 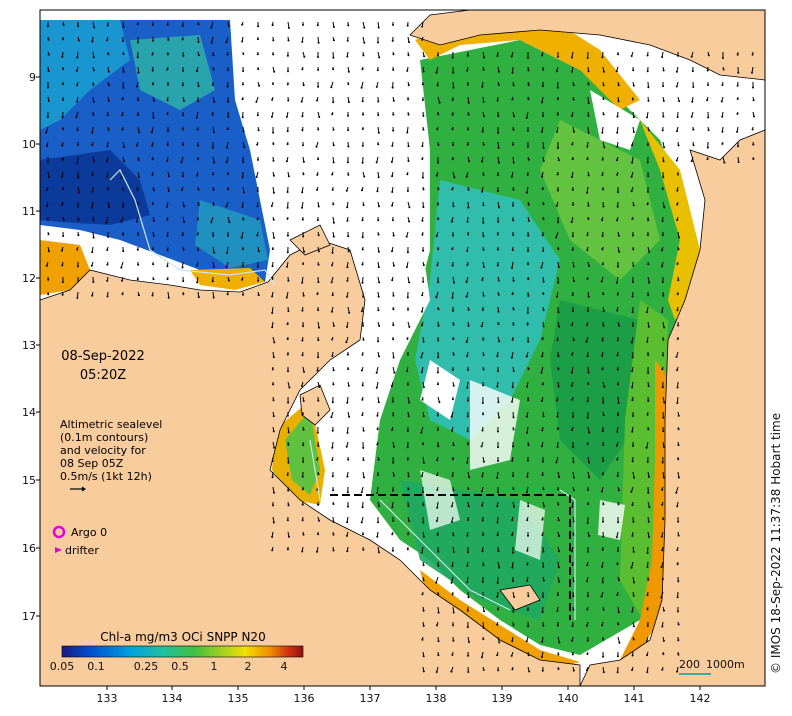 What do you see at coordinates (231, 234) in the screenshot?
I see `chl-patch-arafura-green2` at bounding box center [231, 234].